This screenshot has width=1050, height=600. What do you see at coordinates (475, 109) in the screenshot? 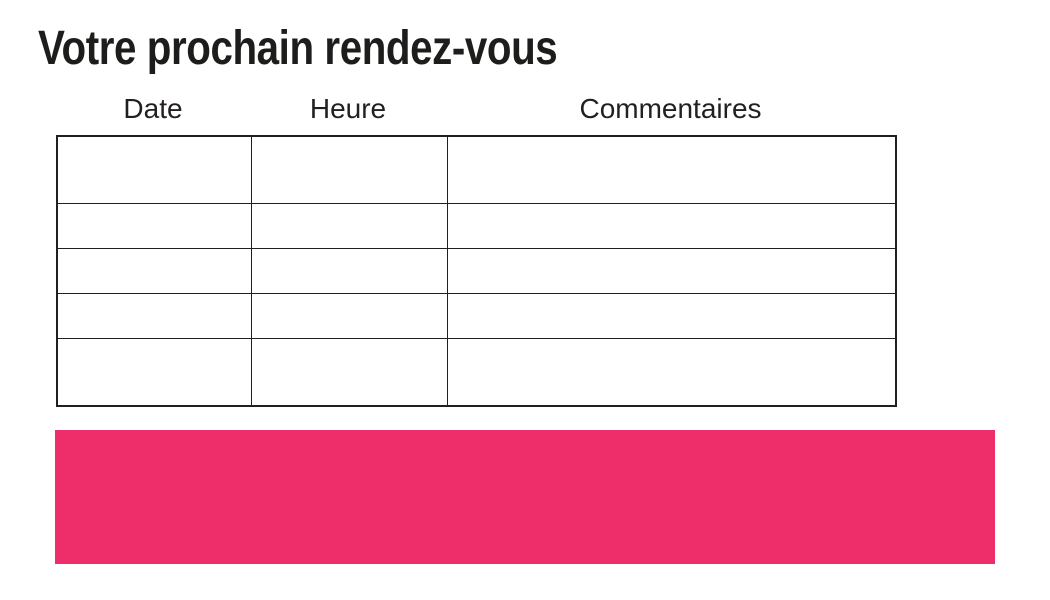
I see `table-column-headers: Date Heure Commentaires` at bounding box center [475, 109].